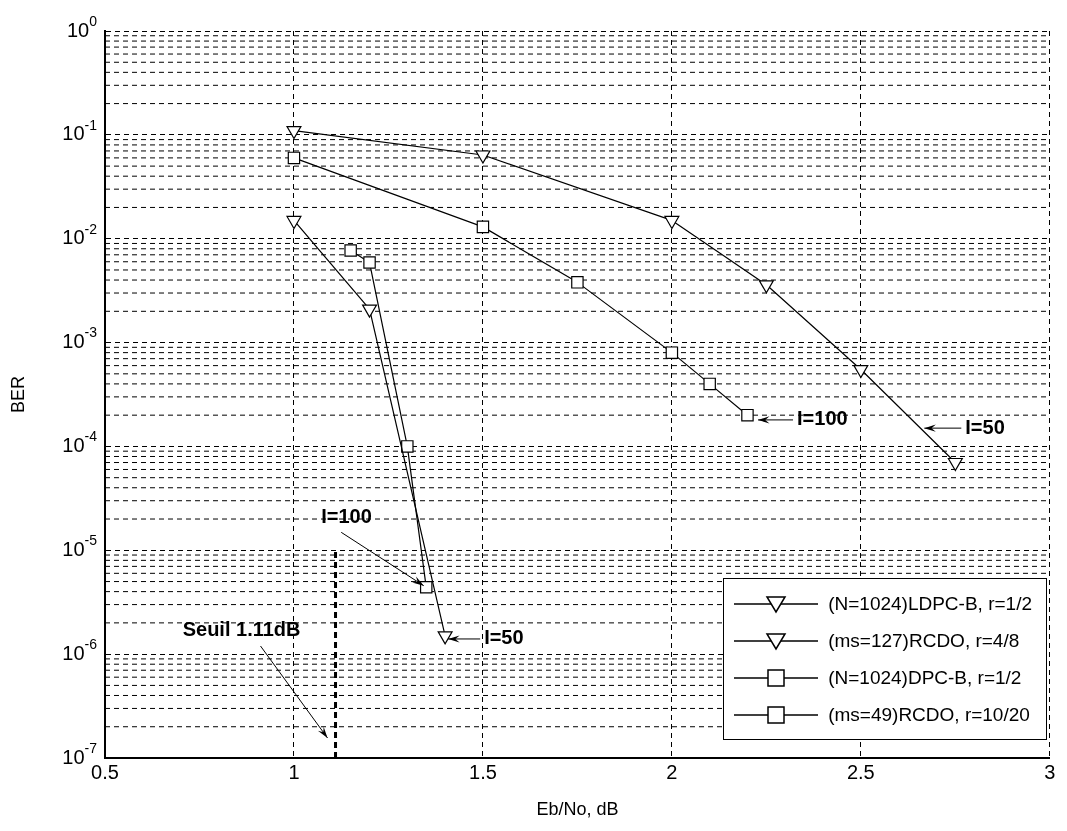 The height and width of the screenshot is (831, 1067). What do you see at coordinates (483, 771) in the screenshot?
I see `x-tick-label: 1.5` at bounding box center [483, 771].